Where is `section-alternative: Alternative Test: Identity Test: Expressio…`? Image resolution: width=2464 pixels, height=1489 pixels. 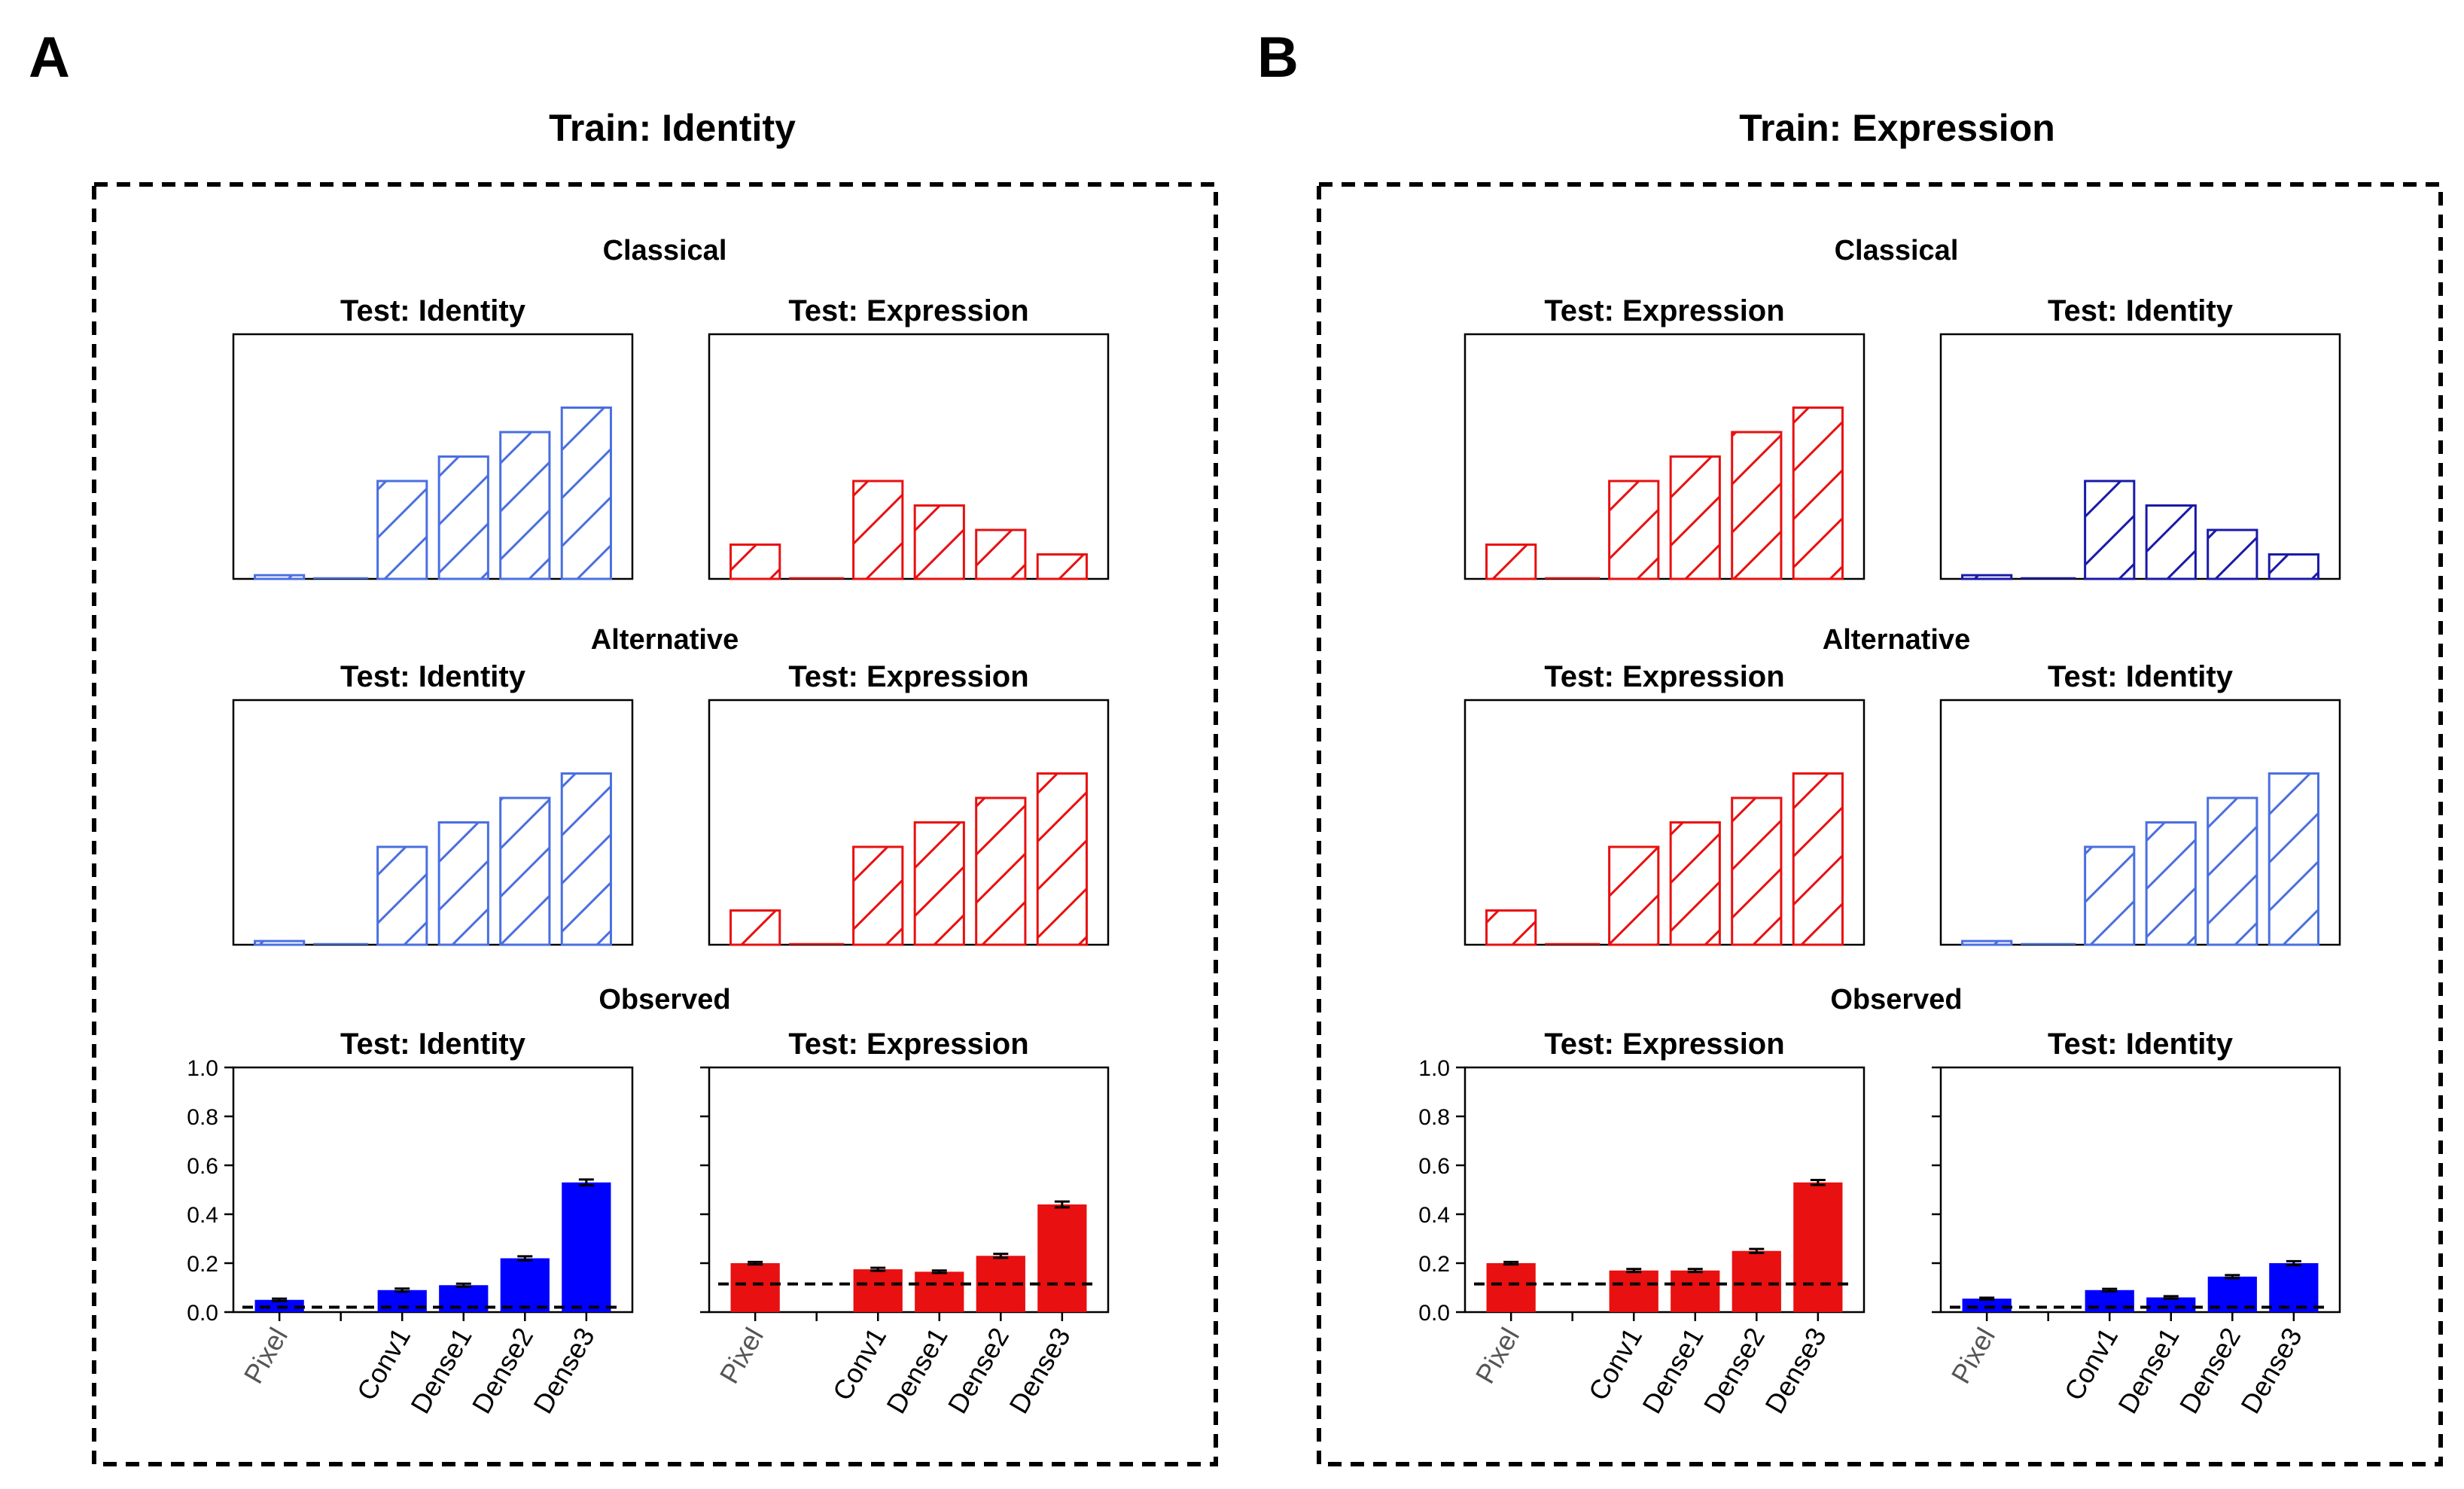 section-alternative: Alternative Test: Identity Test: Expressio… is located at coordinates (671, 785).